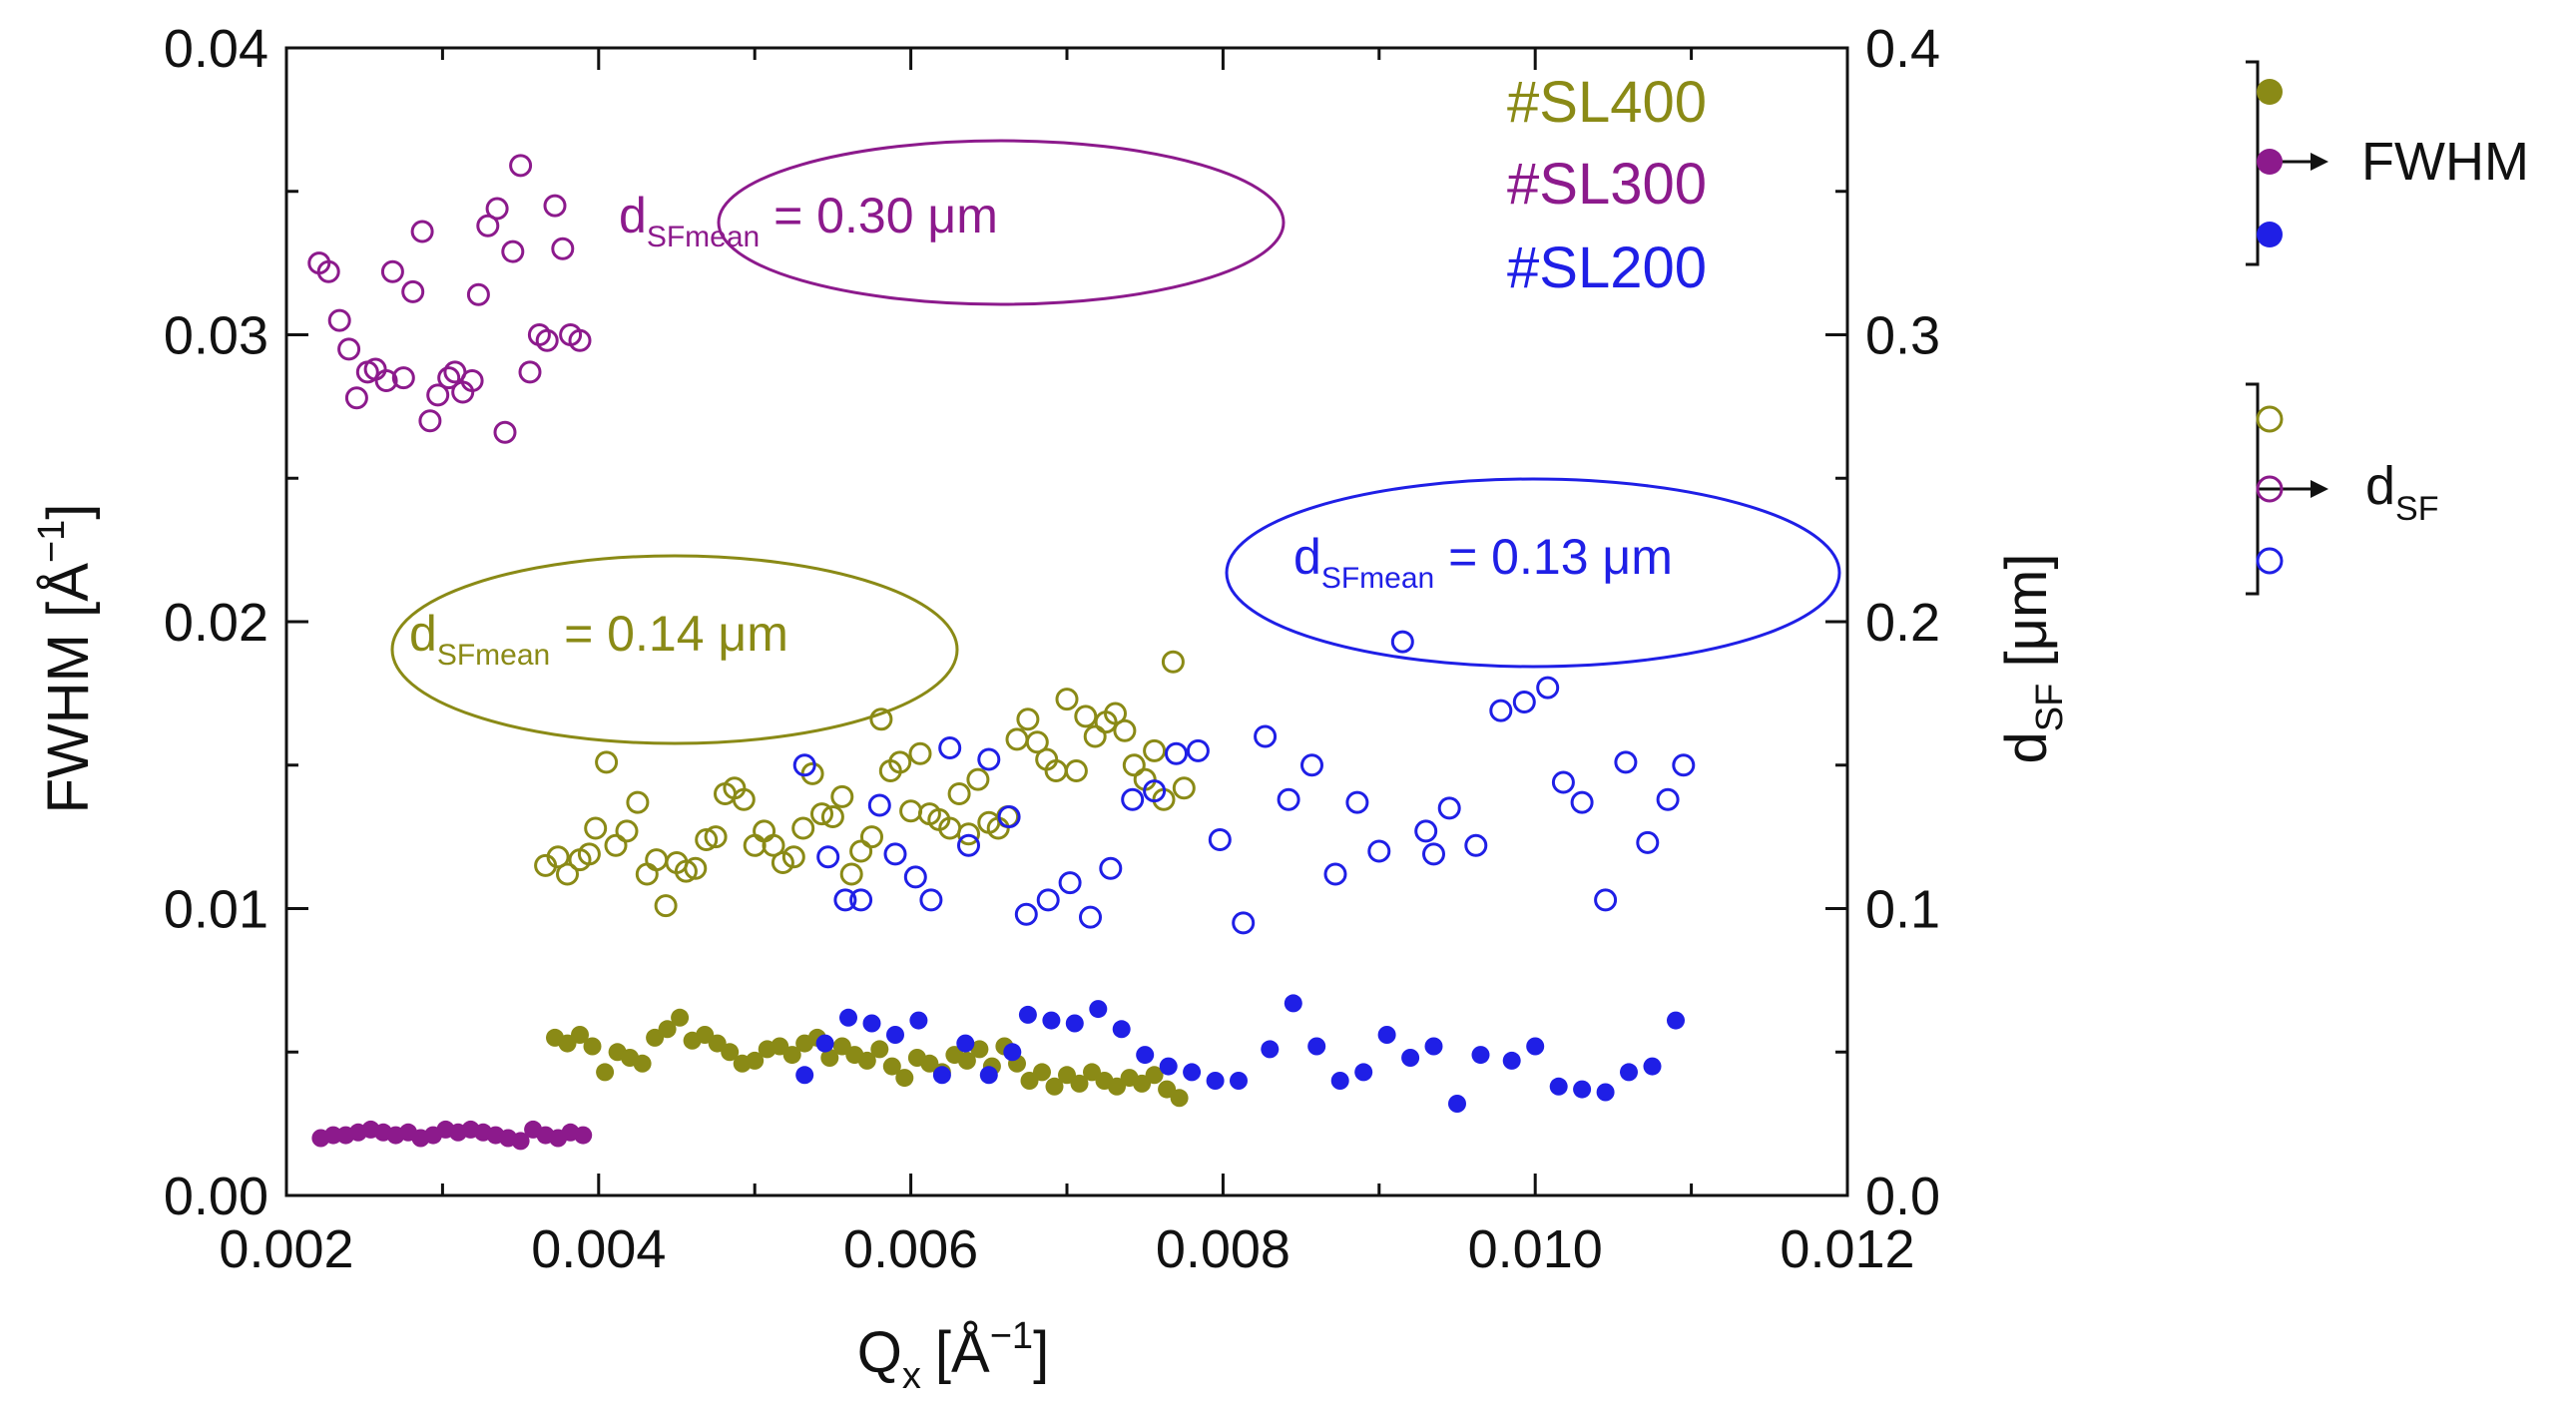 The height and width of the screenshot is (1417, 2576). What do you see at coordinates (66, 659) in the screenshot?
I see `y-left-axis-title: FWHM [Å−1]` at bounding box center [66, 659].